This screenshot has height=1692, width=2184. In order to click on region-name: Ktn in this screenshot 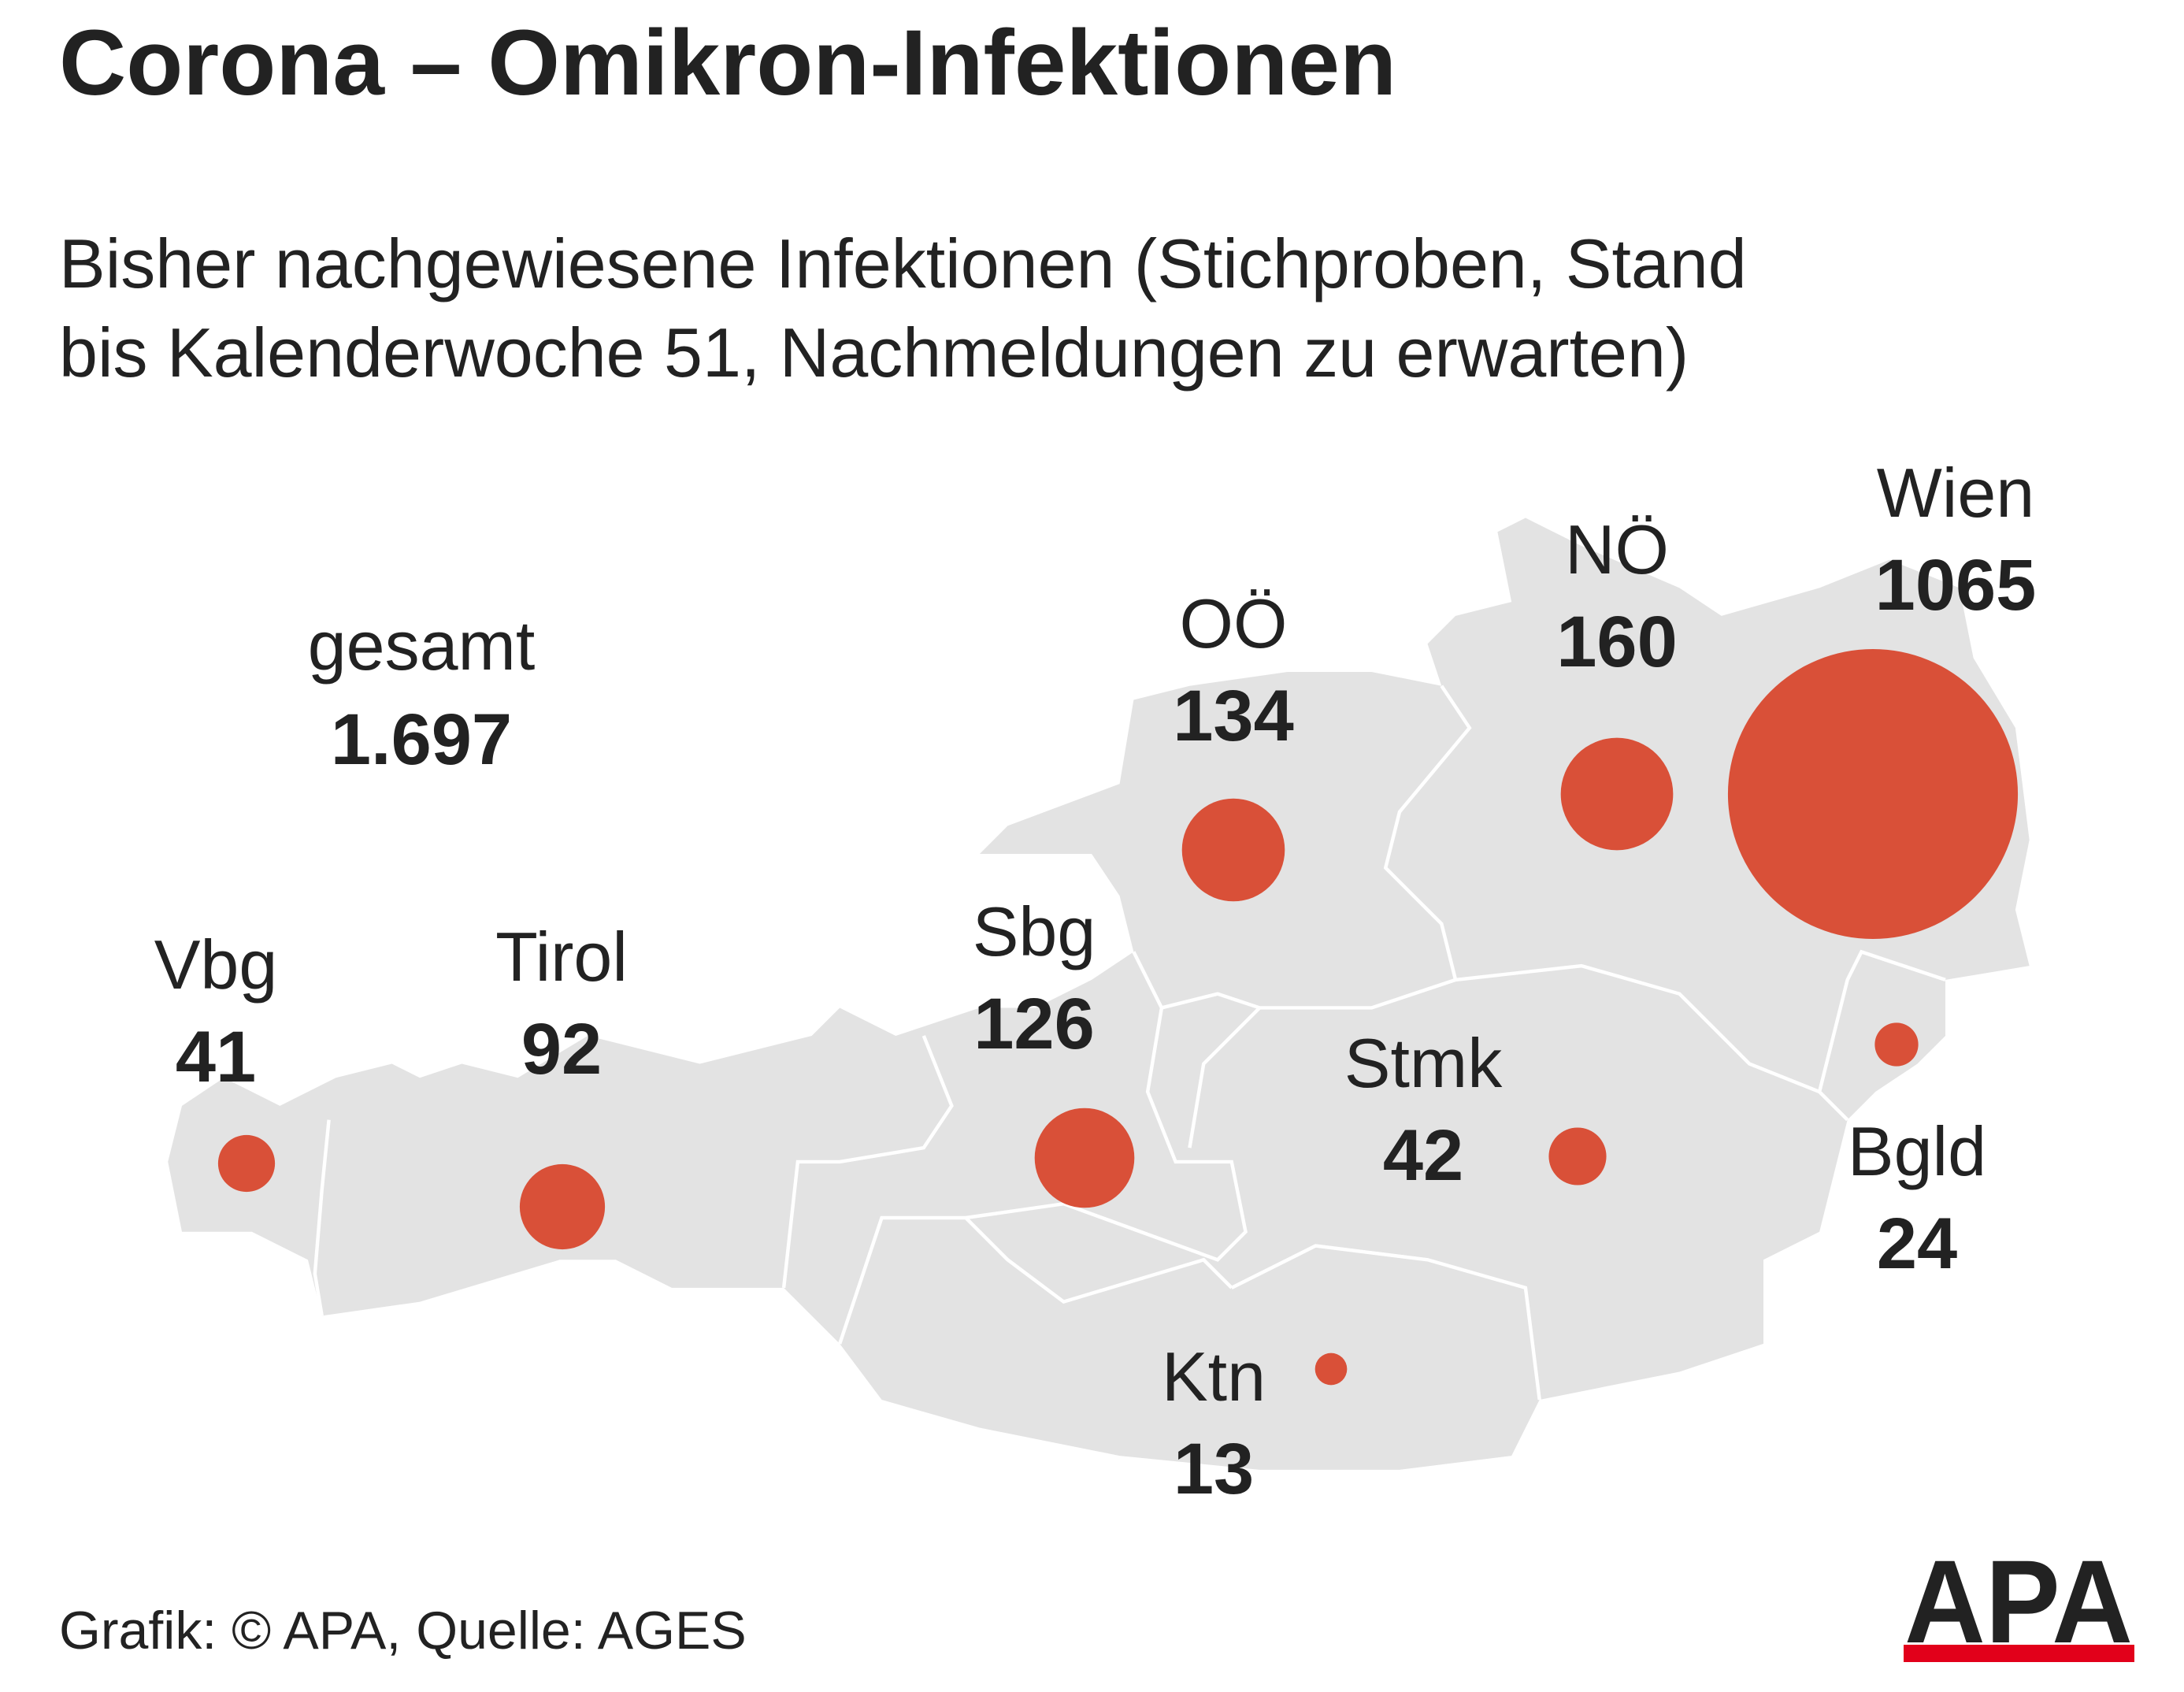, I will do `click(1214, 1377)`.